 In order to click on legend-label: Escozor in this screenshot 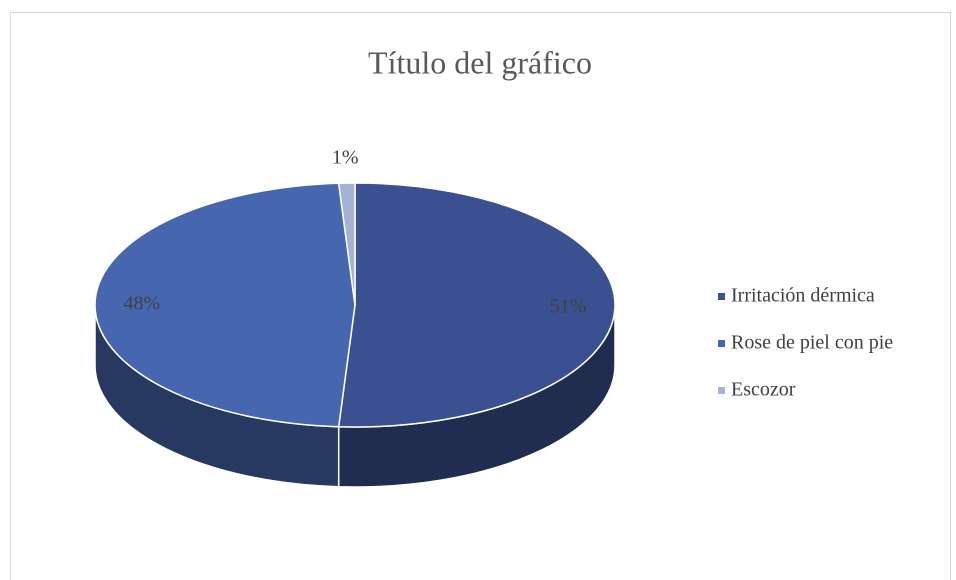, I will do `click(763, 390)`.